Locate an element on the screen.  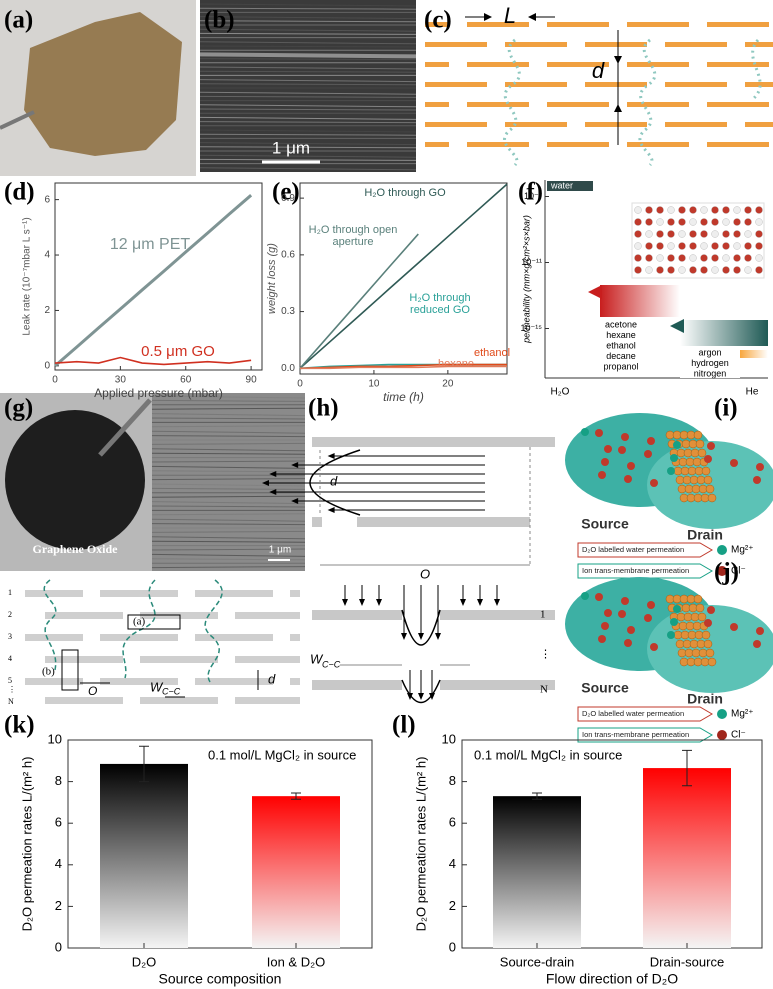
label: He is located at coordinates (752, 392).